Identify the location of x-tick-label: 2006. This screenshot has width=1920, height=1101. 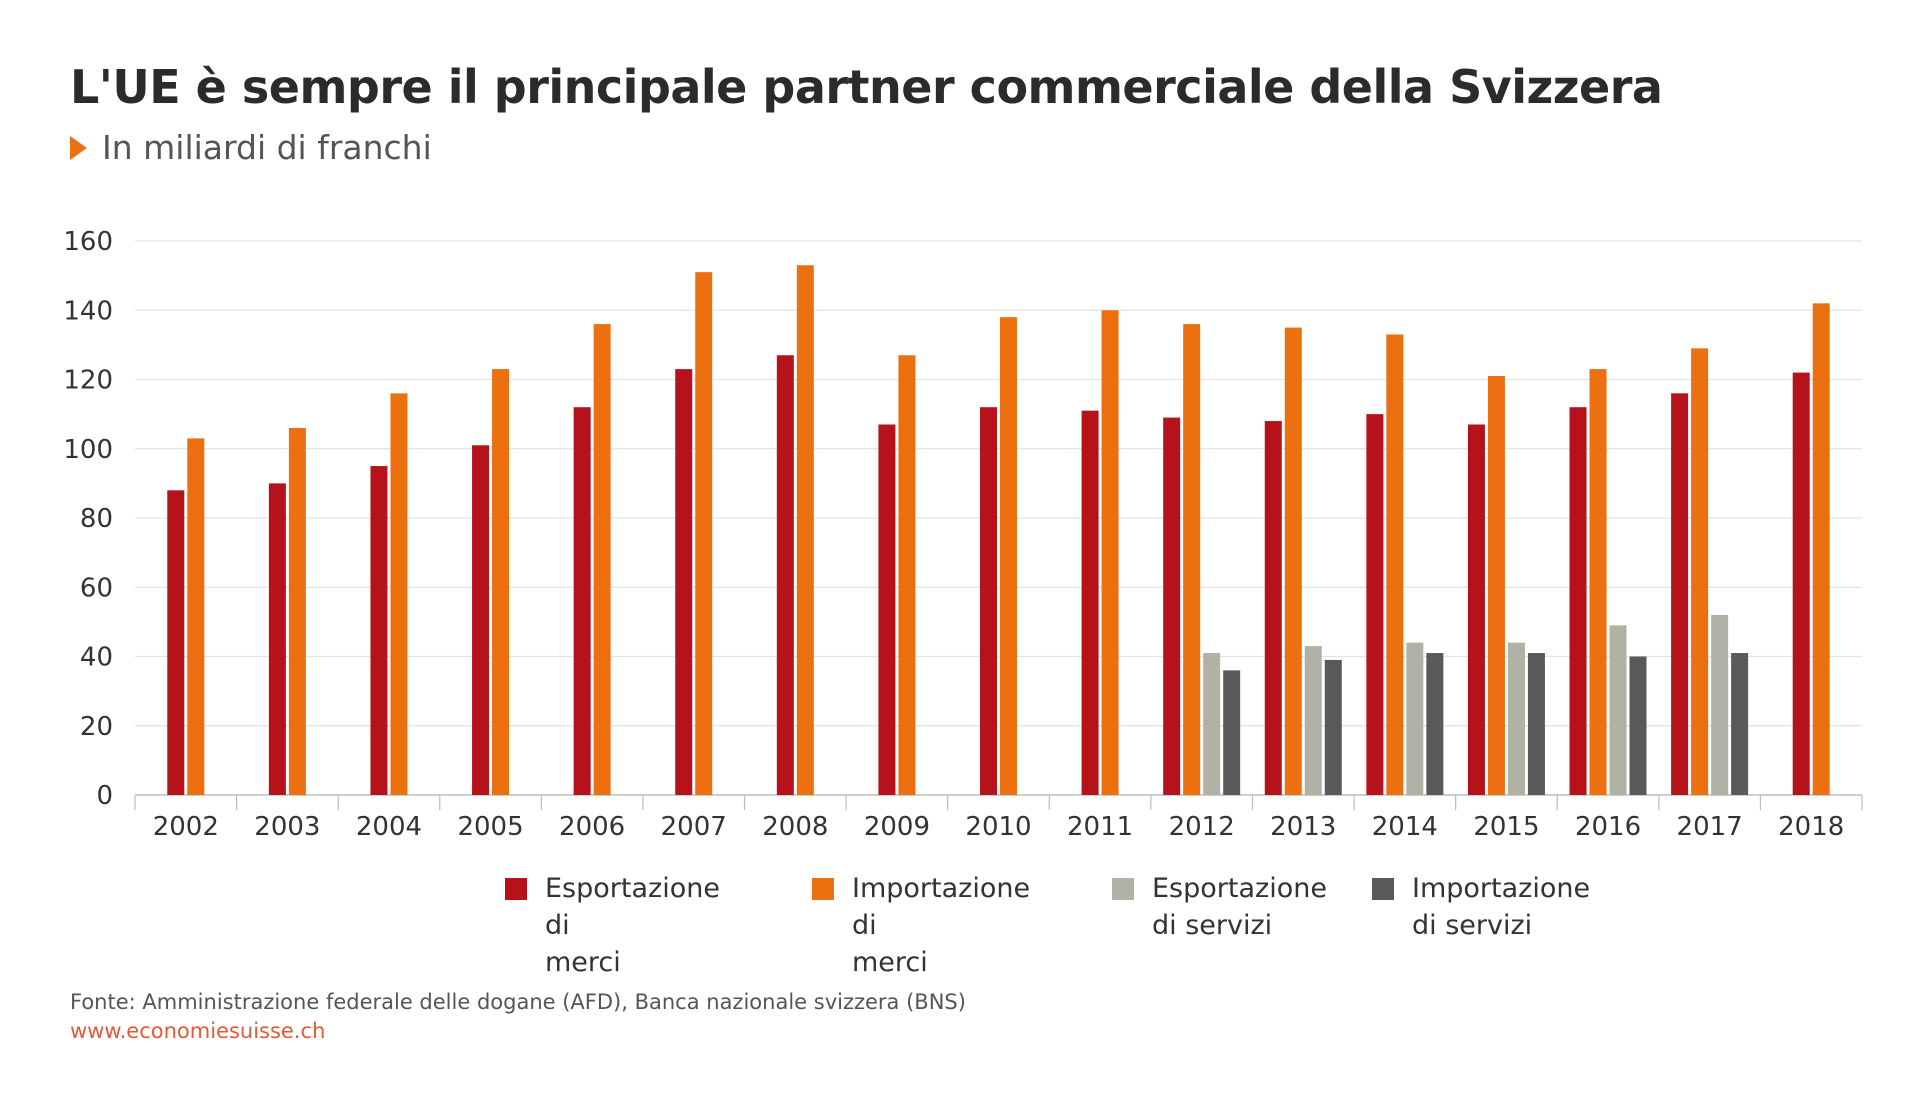
(592, 827).